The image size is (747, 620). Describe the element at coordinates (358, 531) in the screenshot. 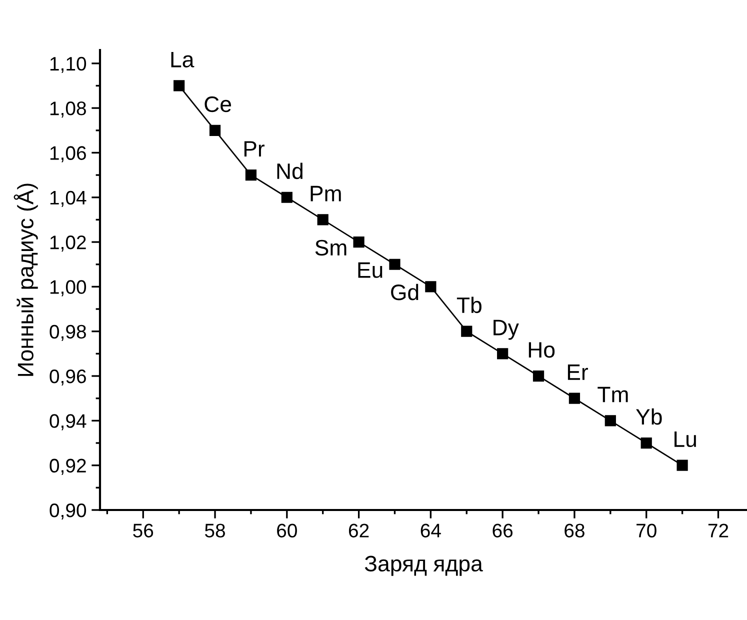

I see `x-tick-label: 62` at that location.